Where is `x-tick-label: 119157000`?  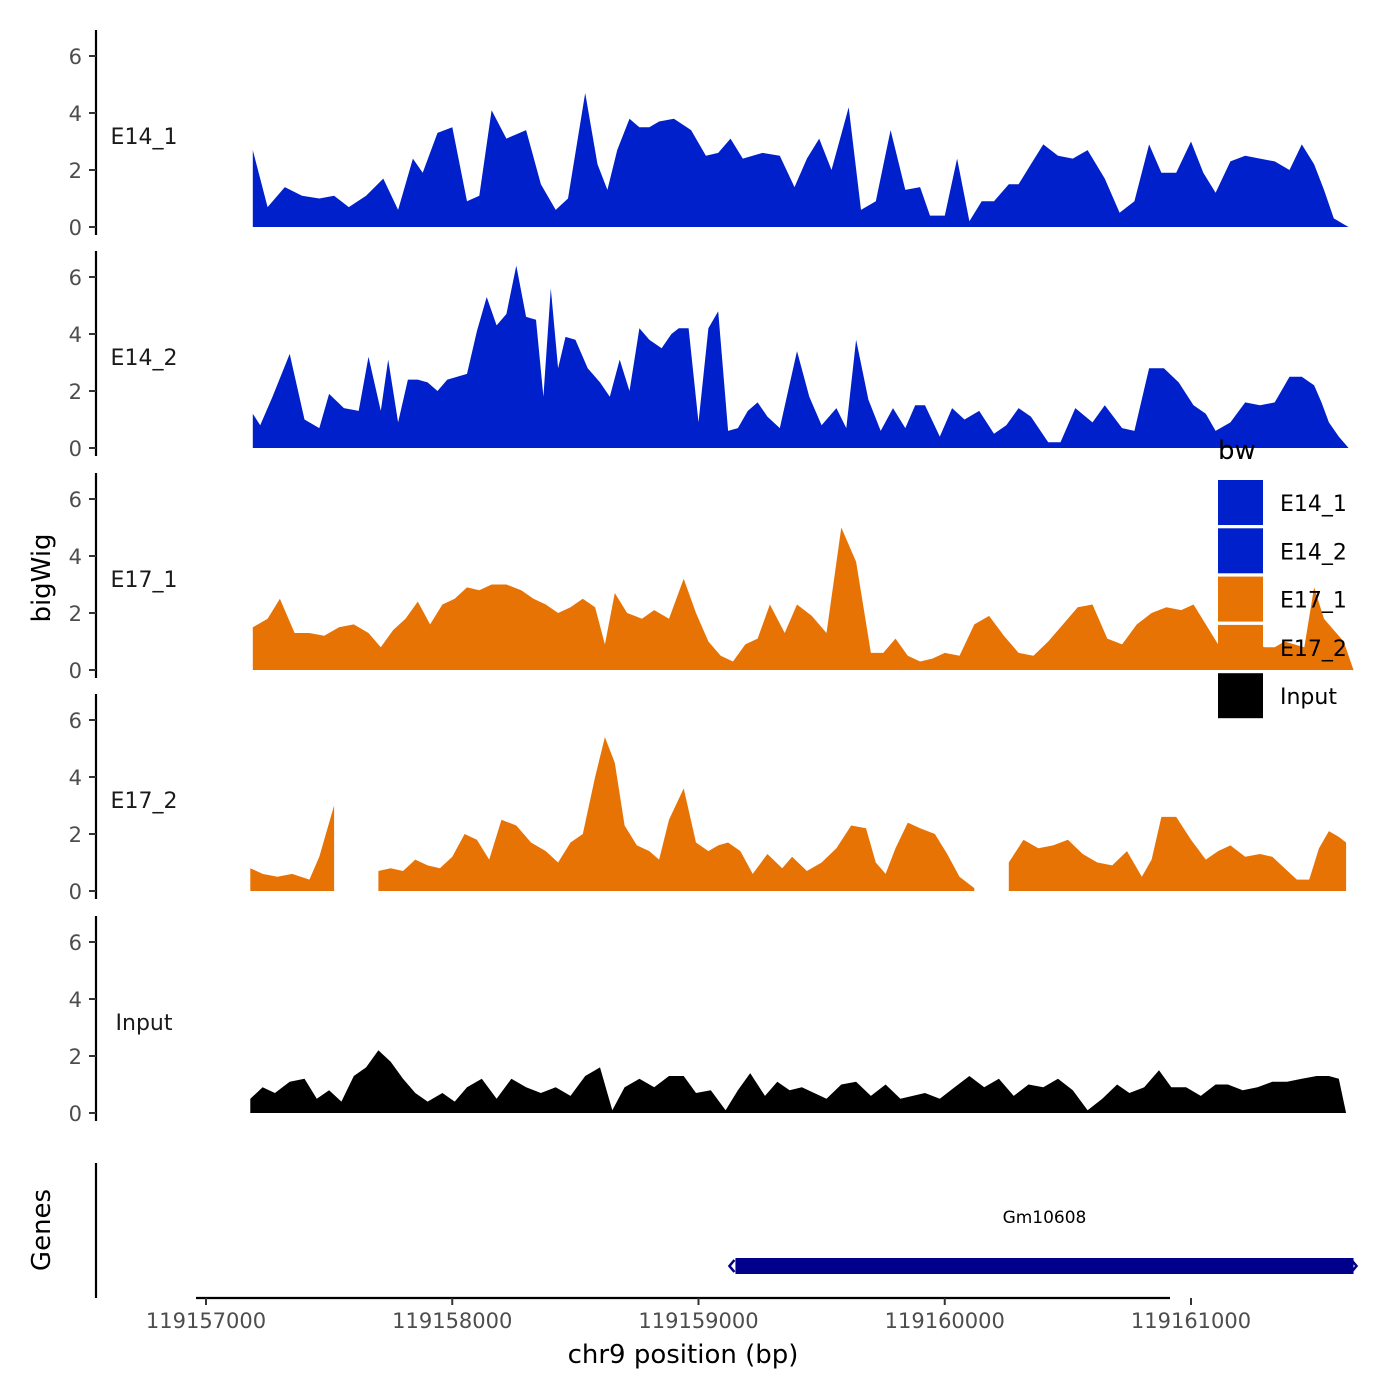 x-tick-label: 119157000 is located at coordinates (206, 1321).